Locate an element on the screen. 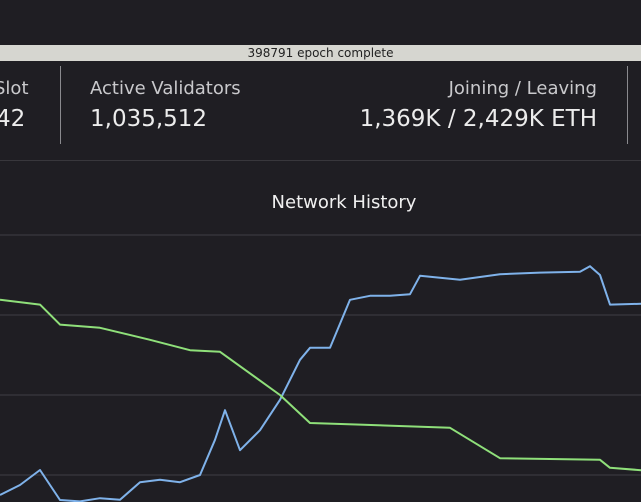  progress-bar: 398791 epoch complete is located at coordinates (320, 53).